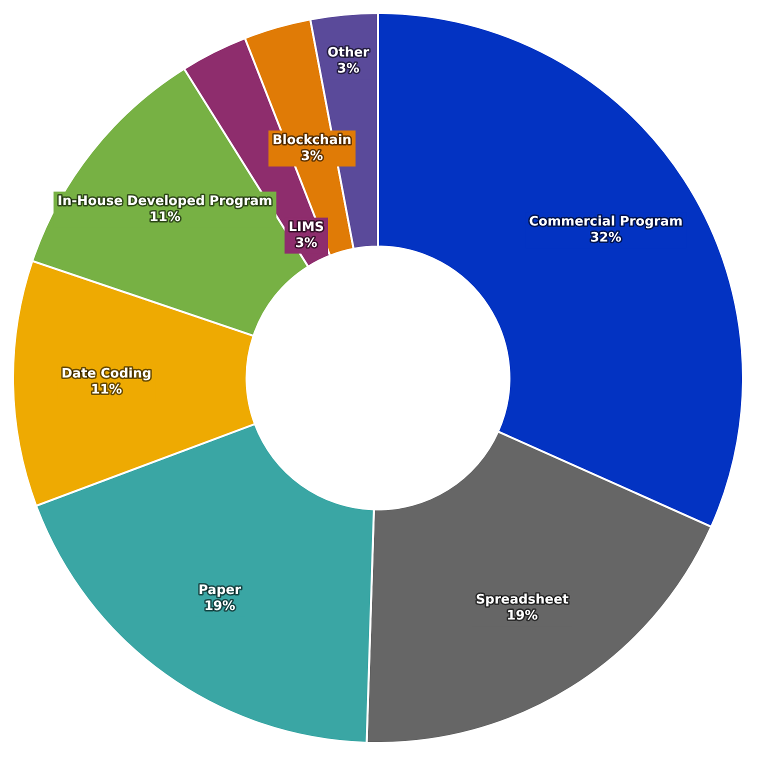 Image resolution: width=766 pixels, height=770 pixels. Describe the element at coordinates (312, 140) in the screenshot. I see `slice-label: Blockchain` at that location.